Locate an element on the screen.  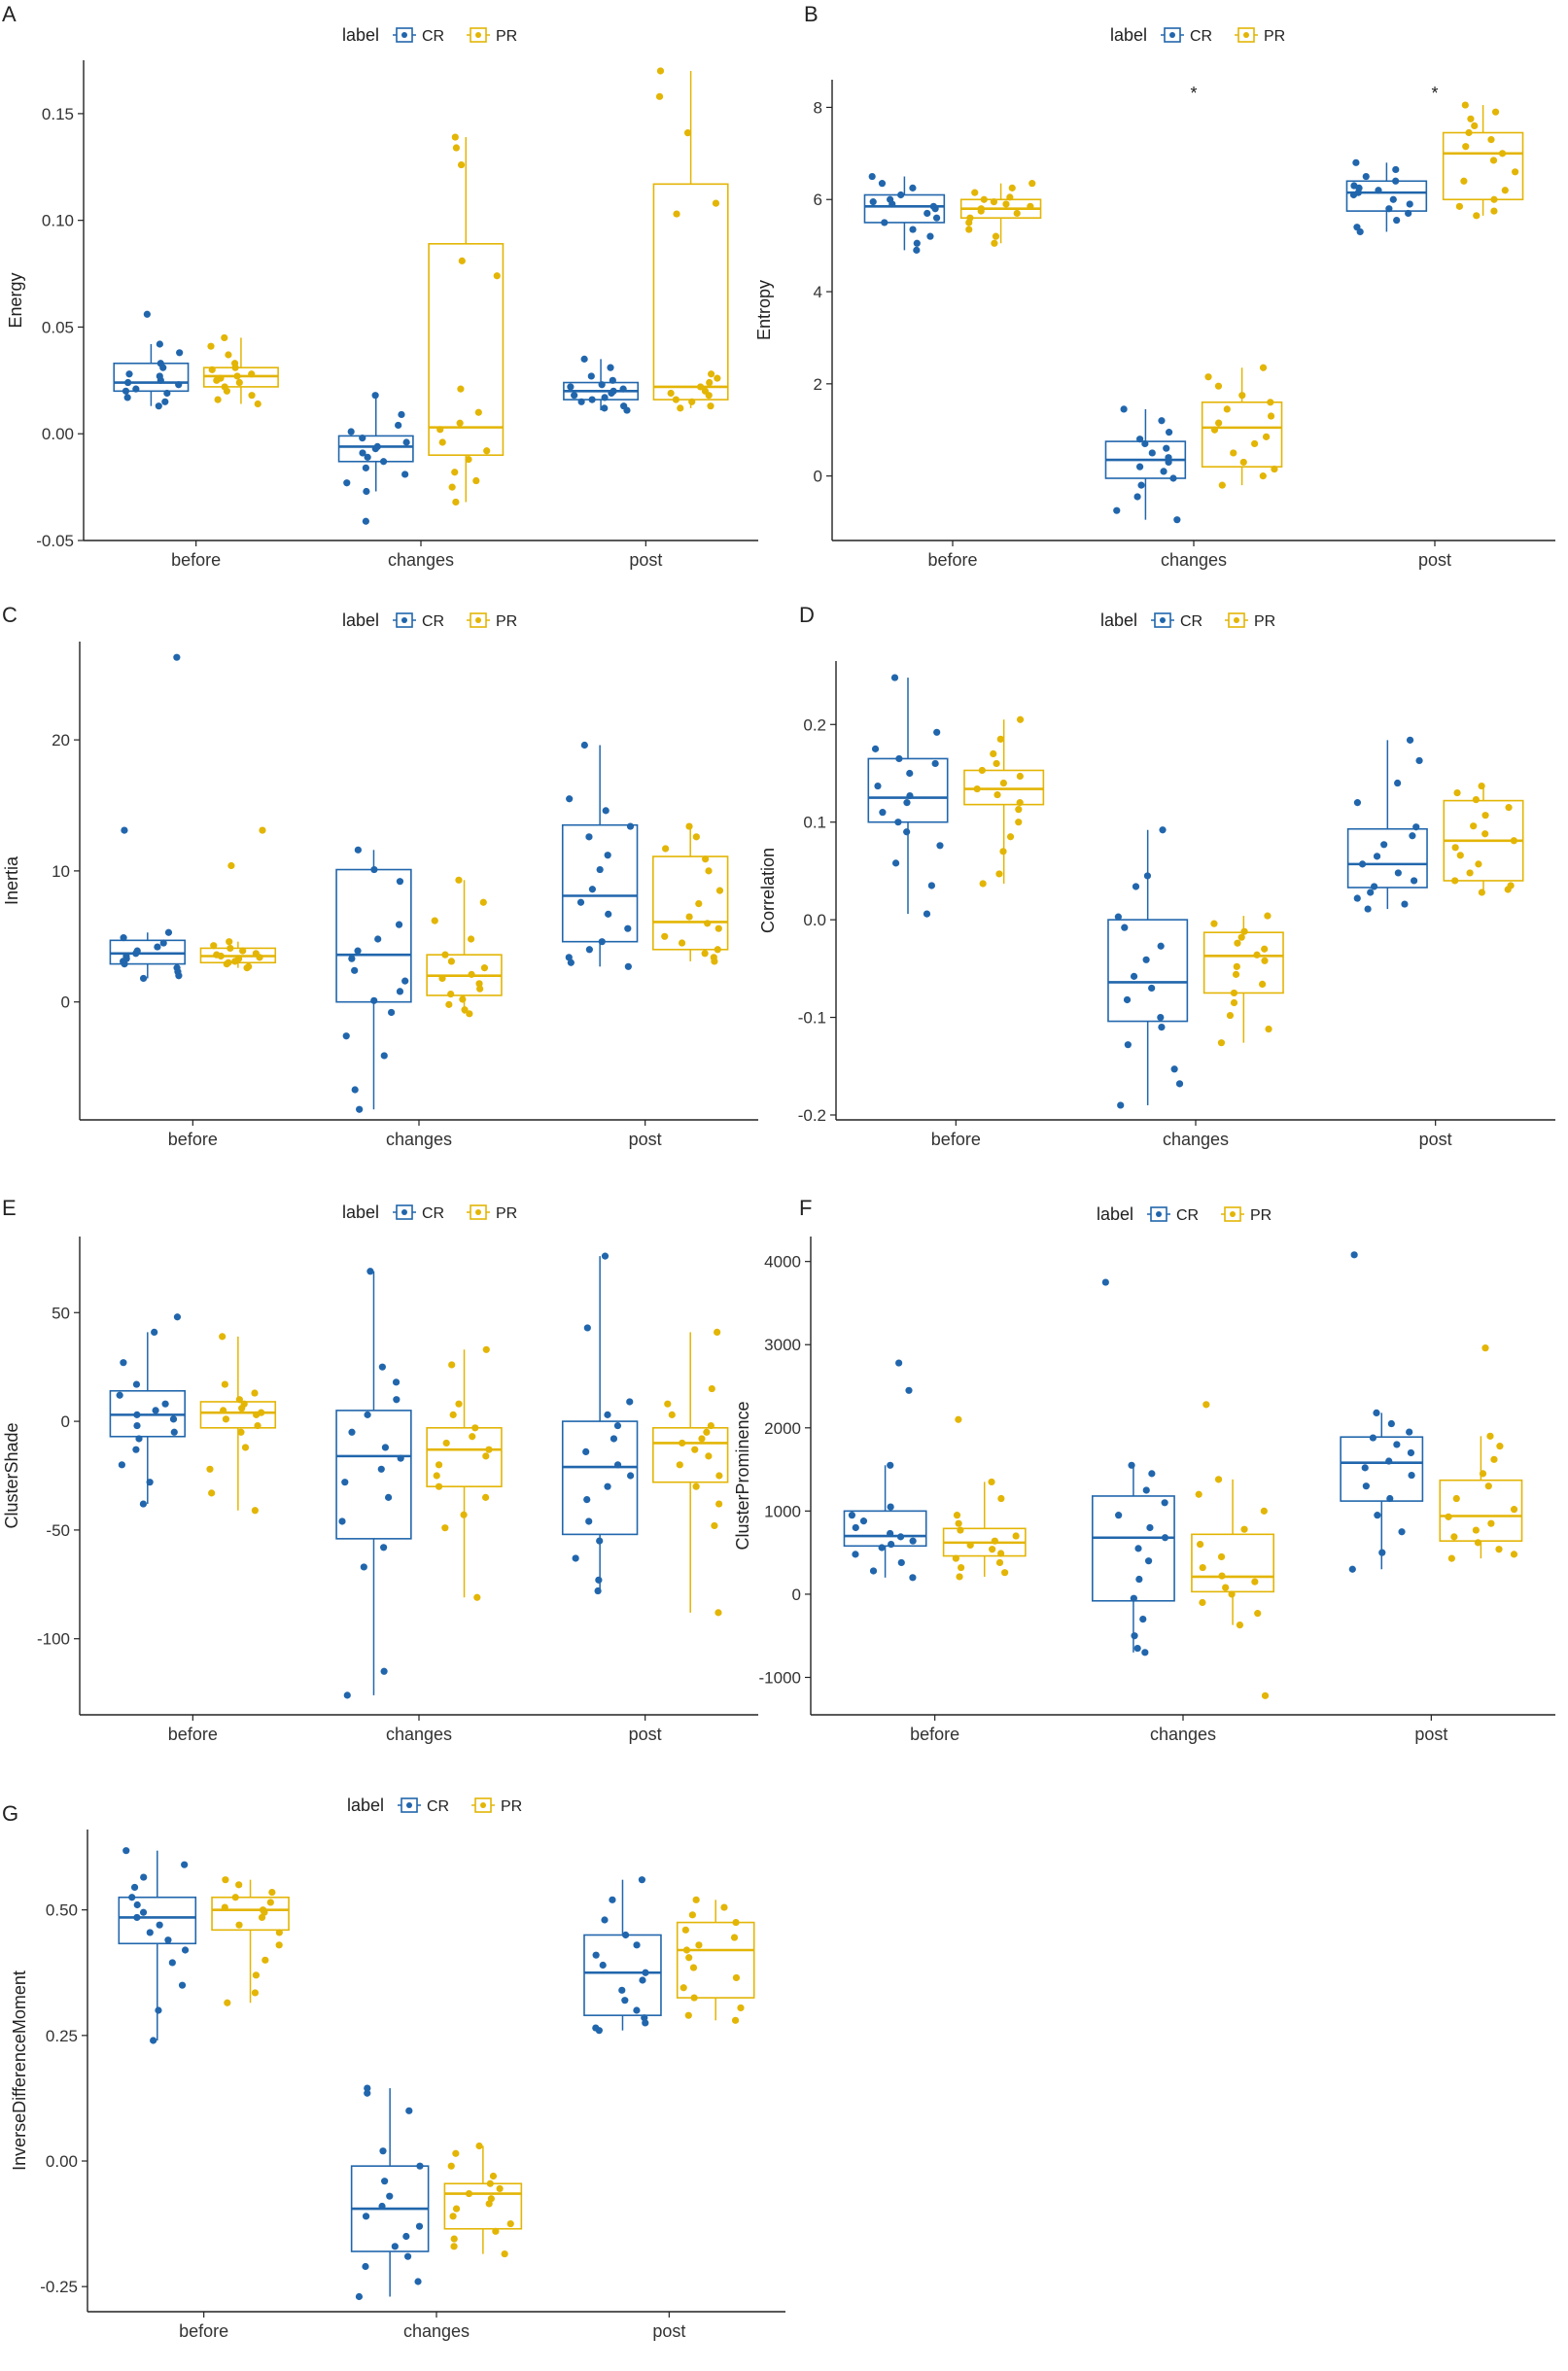
x-tick-label: before is located at coordinates (193, 1735).